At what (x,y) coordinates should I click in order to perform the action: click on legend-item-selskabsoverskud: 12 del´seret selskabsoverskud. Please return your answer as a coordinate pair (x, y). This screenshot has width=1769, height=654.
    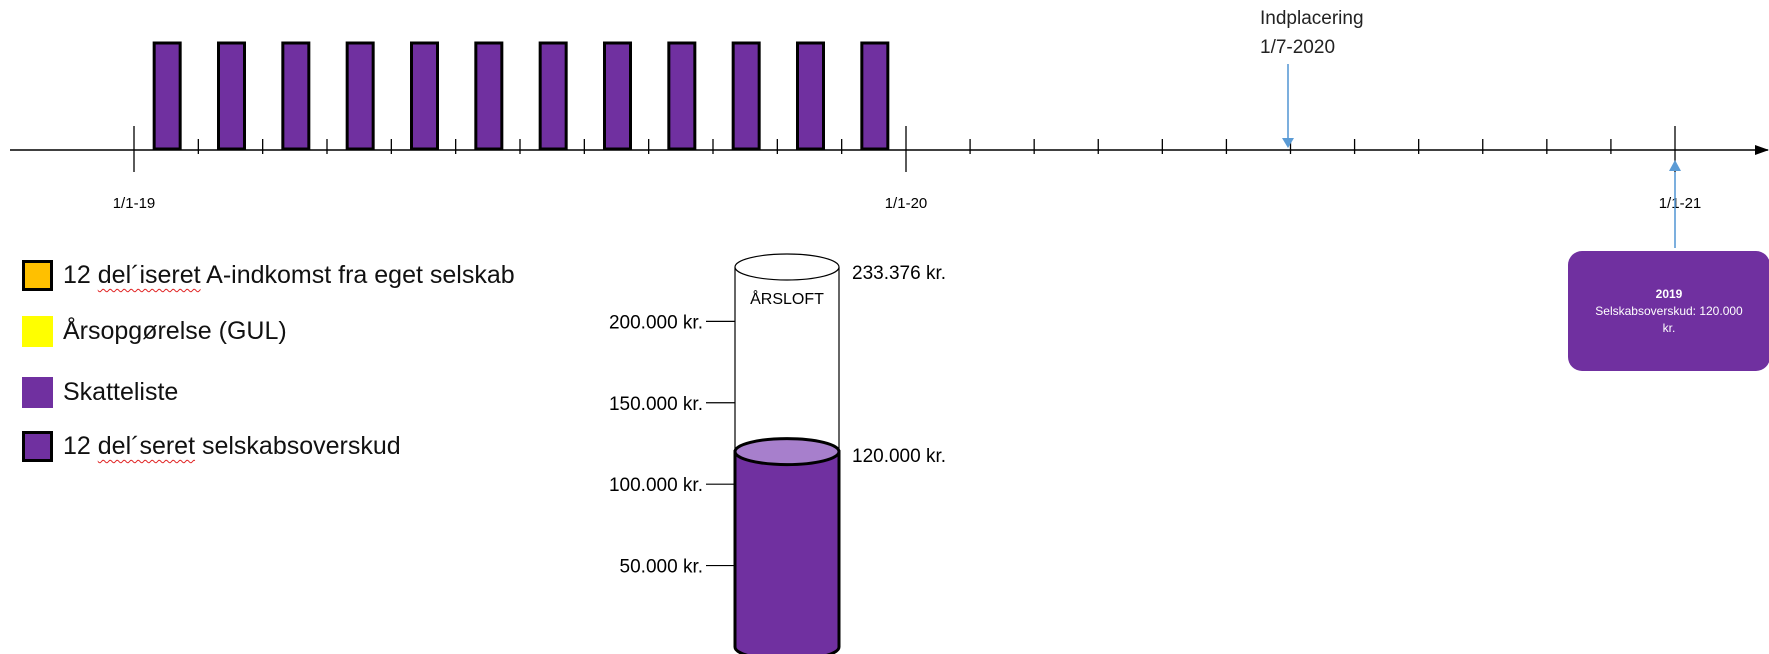
    Looking at the image, I should click on (211, 446).